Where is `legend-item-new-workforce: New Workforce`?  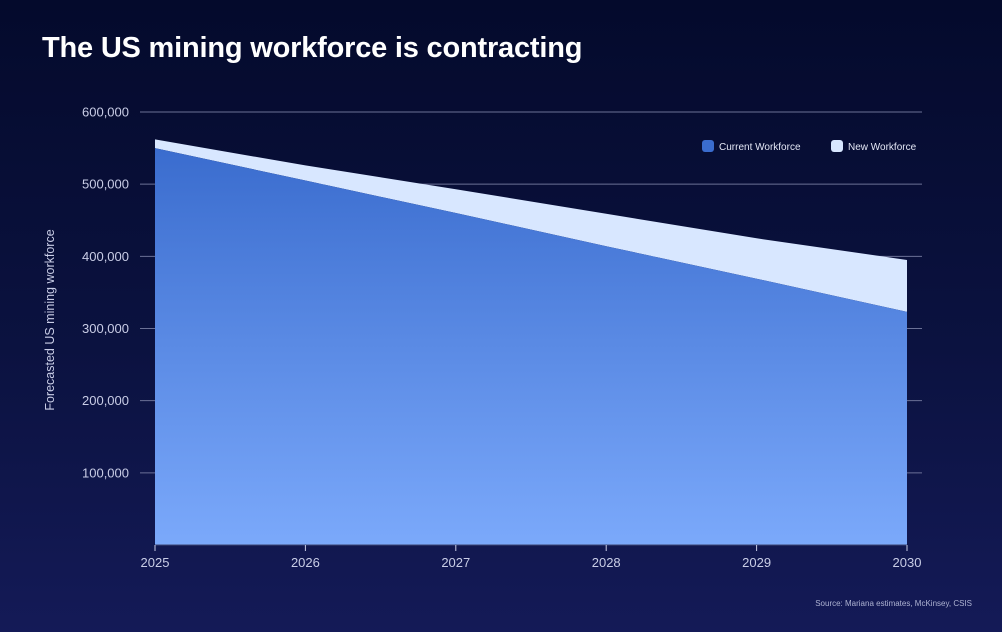
legend-item-new-workforce: New Workforce is located at coordinates (874, 146).